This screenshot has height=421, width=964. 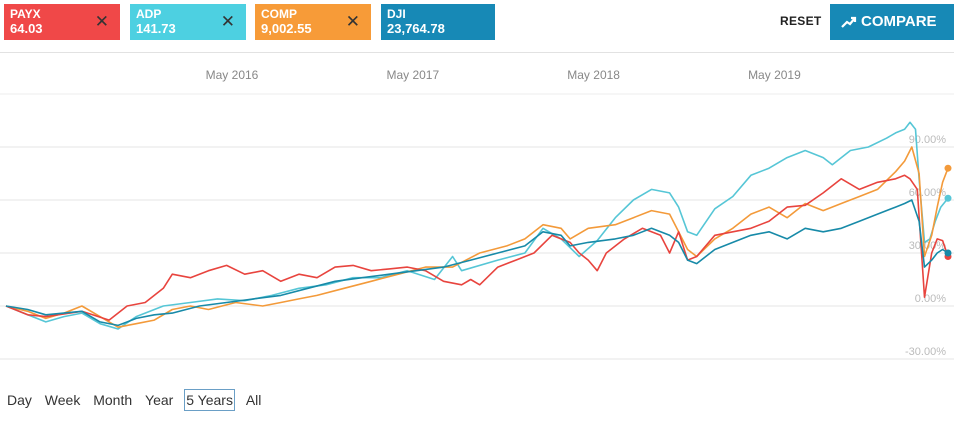 What do you see at coordinates (136, 401) in the screenshot?
I see `range-selector: Day Week Month Year 5 Years All` at bounding box center [136, 401].